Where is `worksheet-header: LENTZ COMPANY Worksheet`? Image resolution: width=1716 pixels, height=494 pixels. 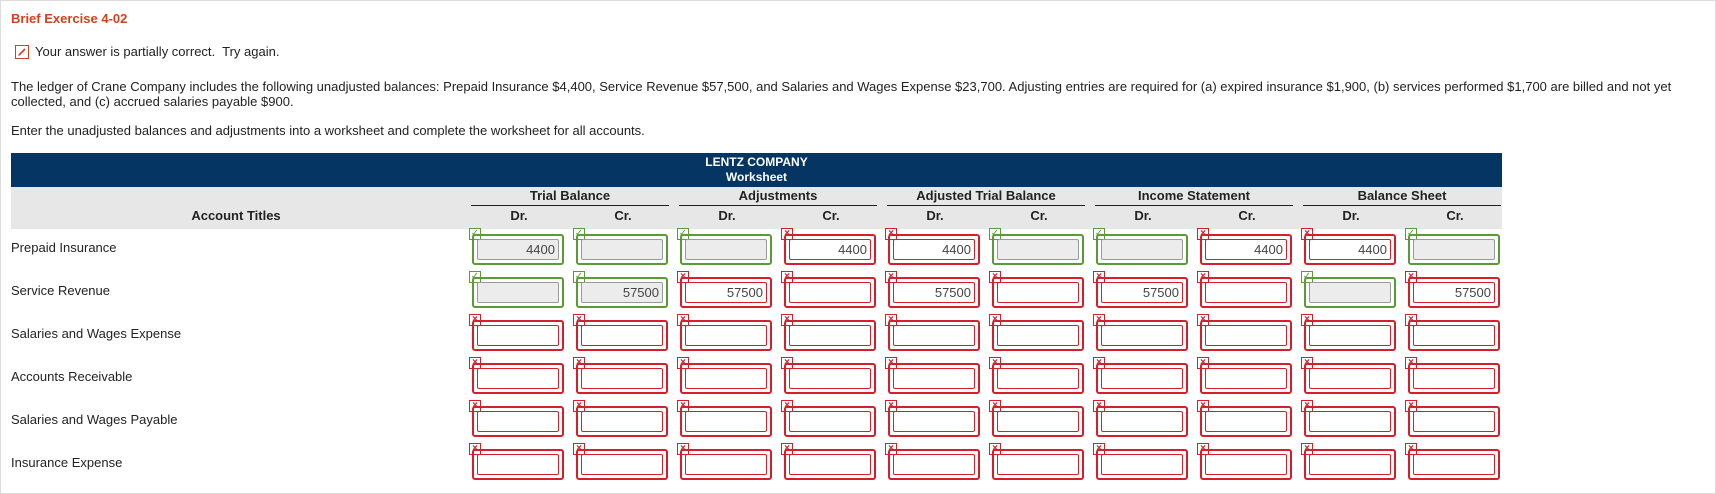 worksheet-header: LENTZ COMPANY Worksheet is located at coordinates (756, 170).